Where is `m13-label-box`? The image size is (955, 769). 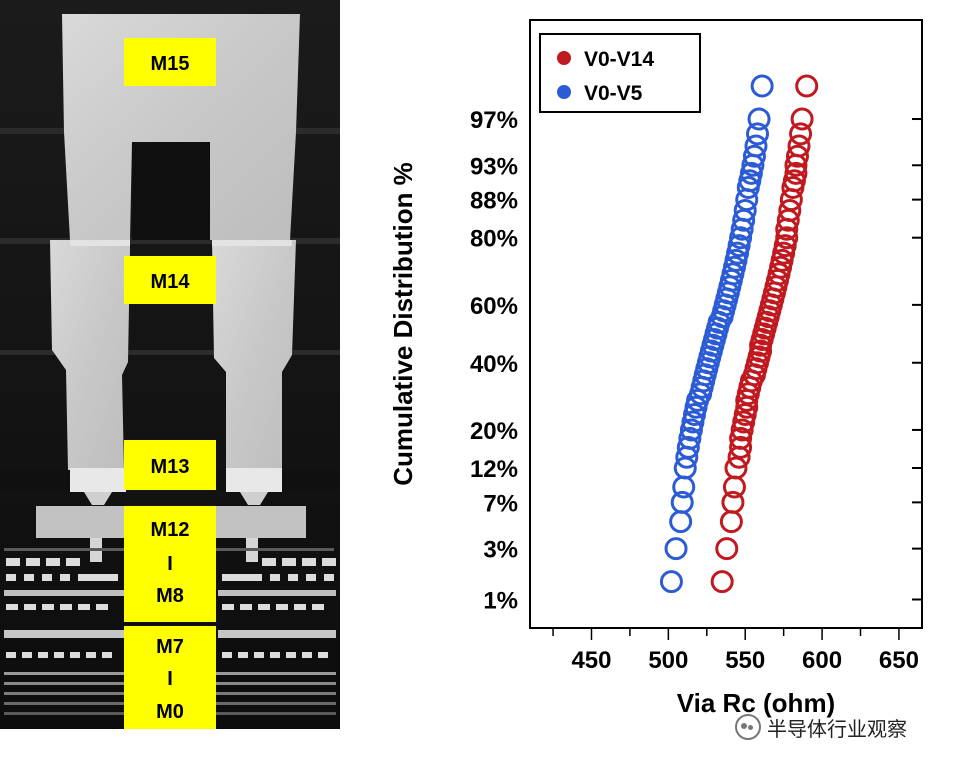 m13-label-box is located at coordinates (170, 465).